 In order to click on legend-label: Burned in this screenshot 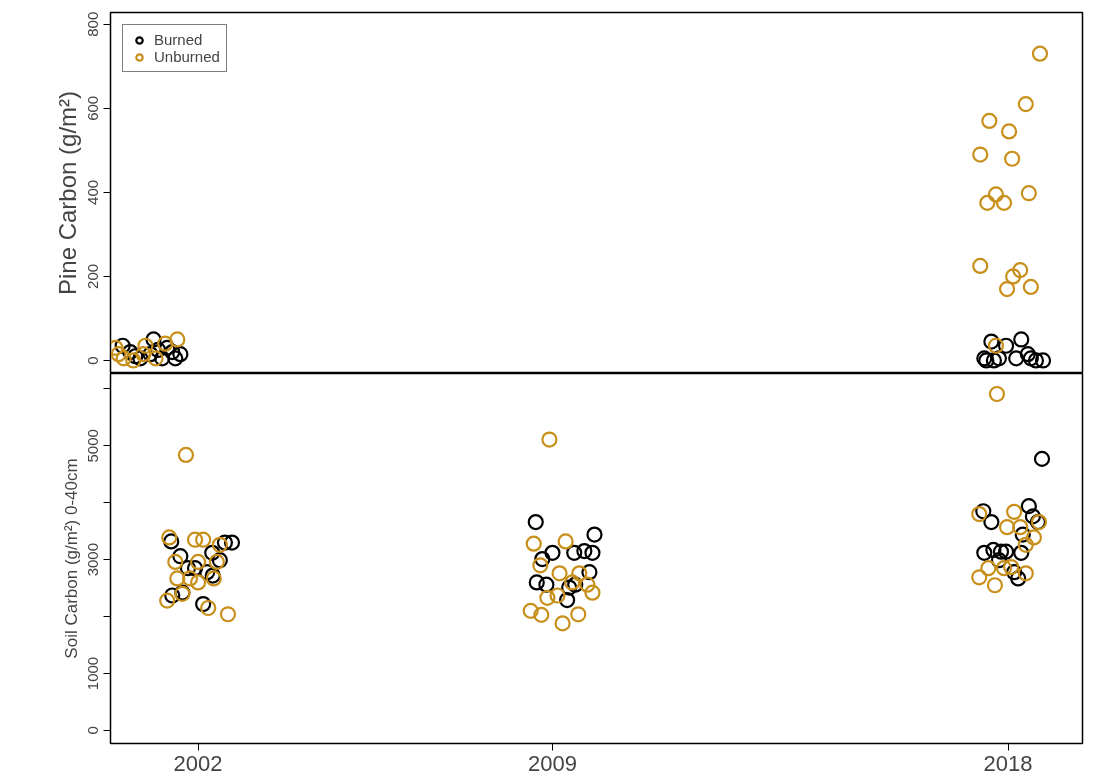, I will do `click(178, 39)`.